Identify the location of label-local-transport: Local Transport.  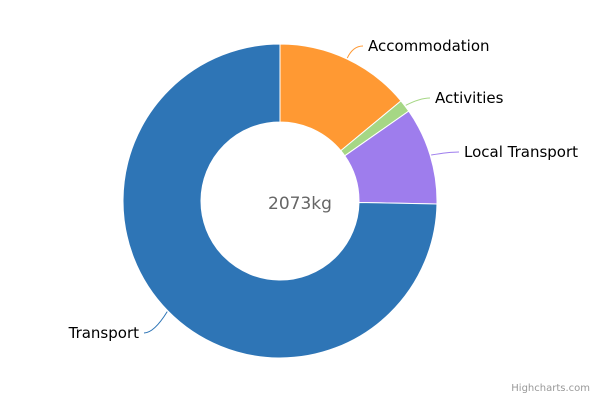
(521, 152).